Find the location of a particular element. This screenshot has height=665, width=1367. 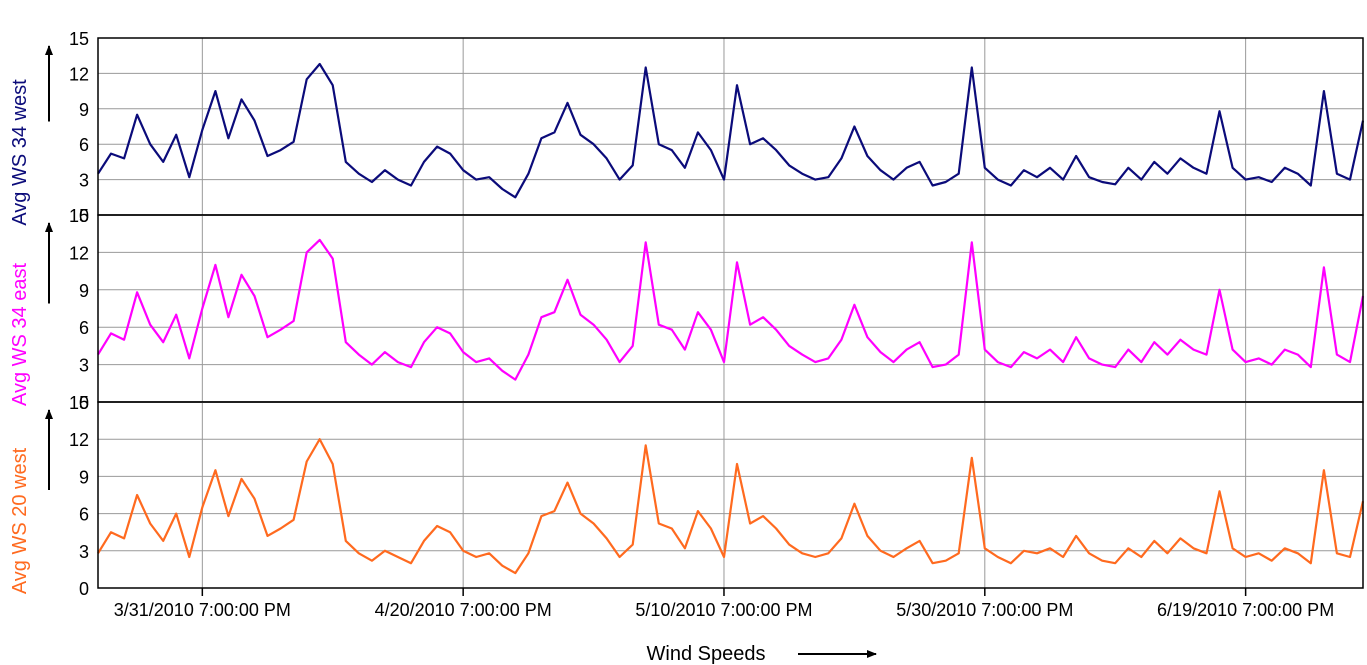

x-tick-label: 3/31/2010 7:00:00 PM is located at coordinates (202, 610).